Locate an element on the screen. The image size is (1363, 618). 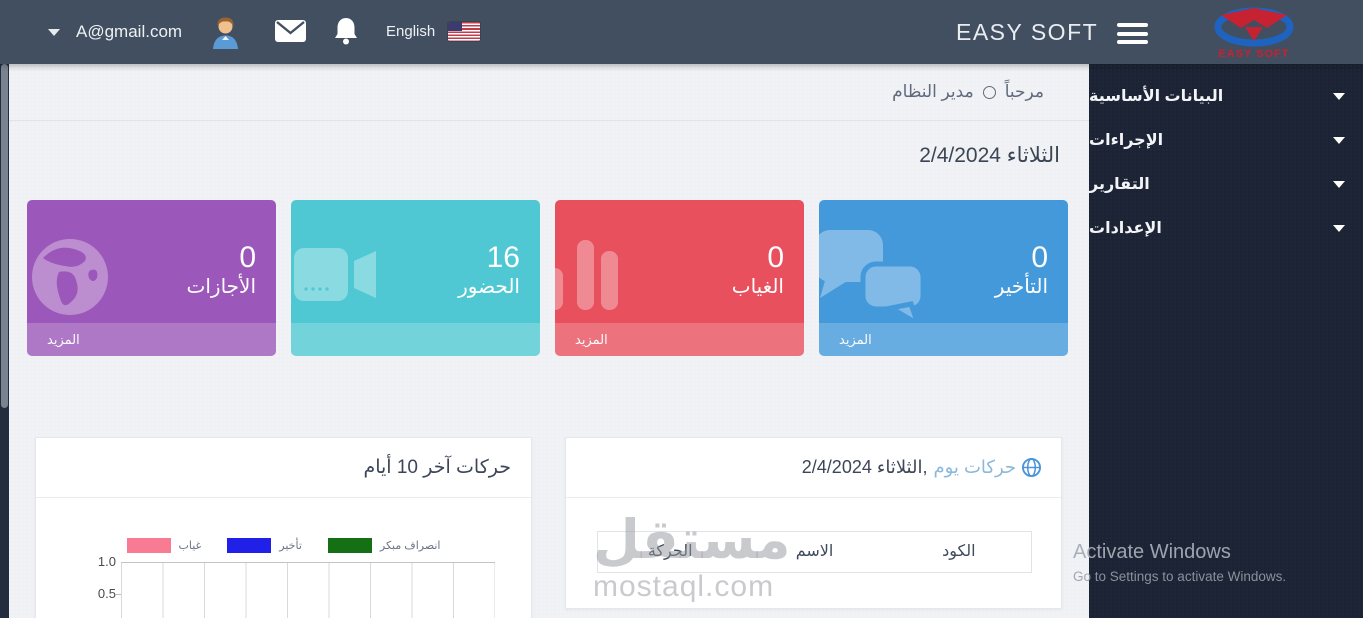
col-header-name: الاسم is located at coordinates (814, 551).